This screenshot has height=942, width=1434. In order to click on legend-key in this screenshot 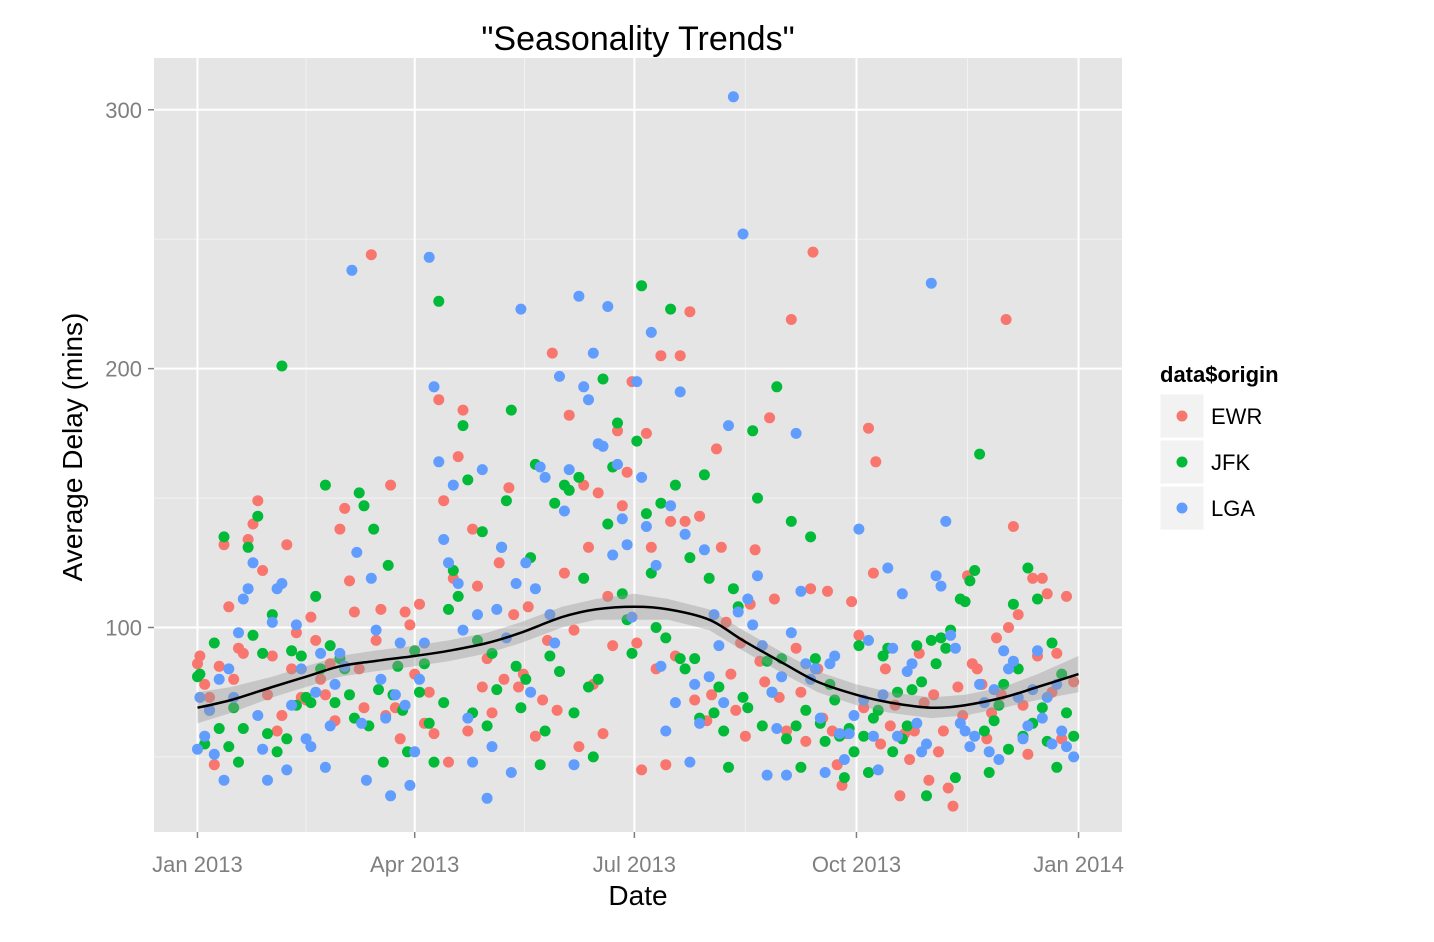, I will do `click(1182, 508)`.